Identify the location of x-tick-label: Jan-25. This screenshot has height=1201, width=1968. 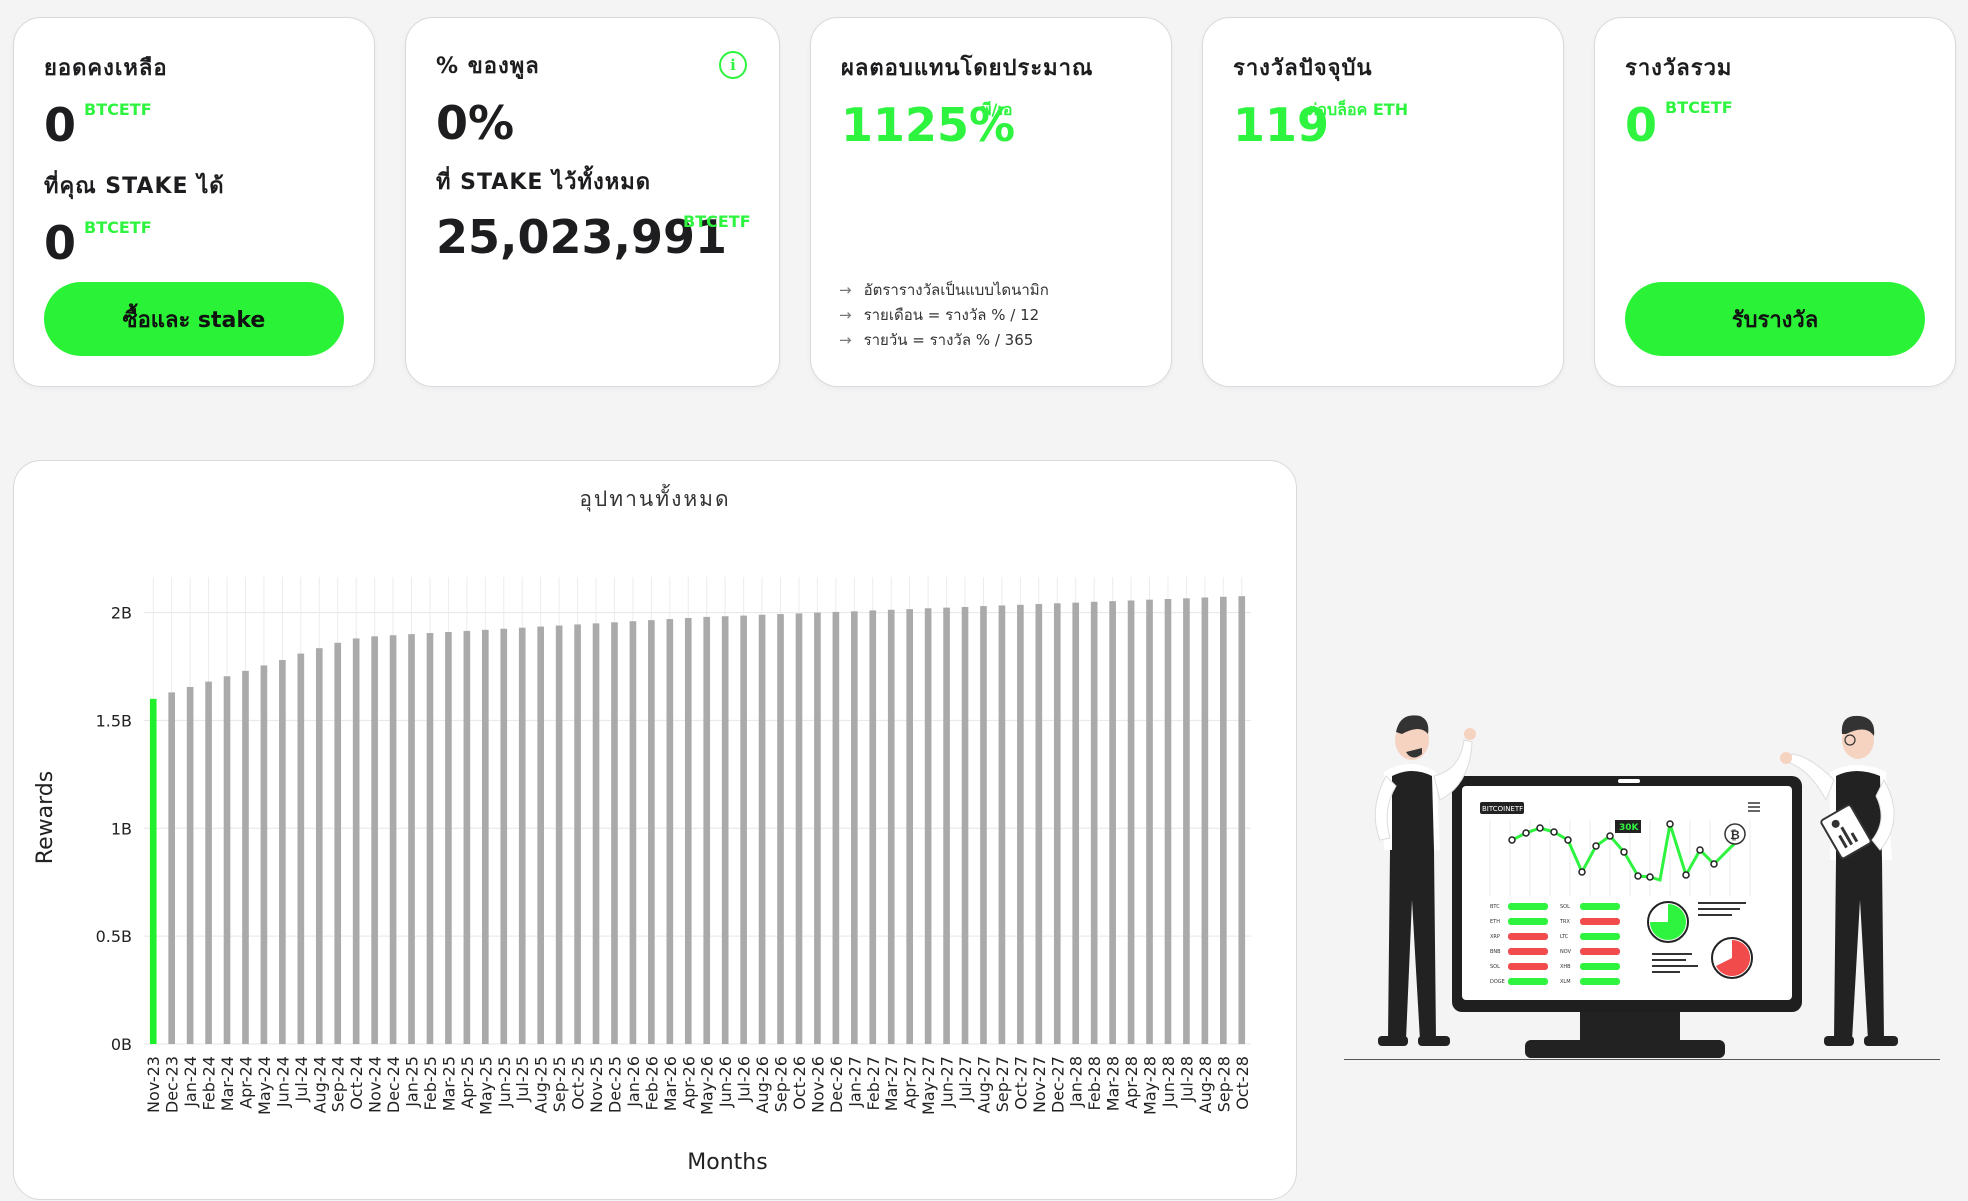
(412, 1082).